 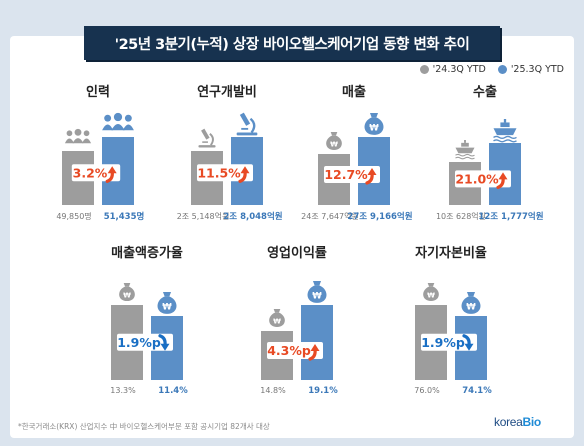 What do you see at coordinates (346, 174) in the screenshot?
I see `change-label: 12.7%` at bounding box center [346, 174].